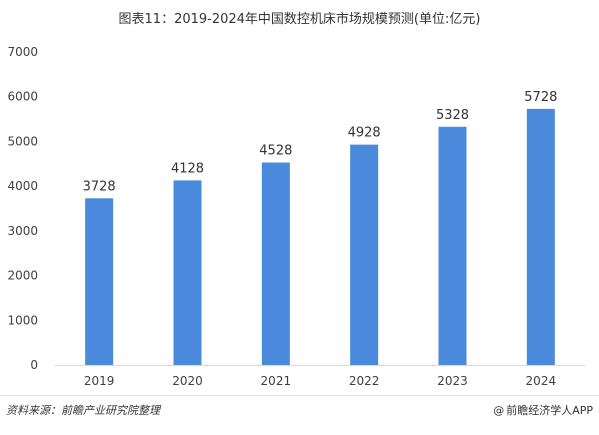  What do you see at coordinates (22, 186) in the screenshot?
I see `y-tick-label: 4000` at bounding box center [22, 186].